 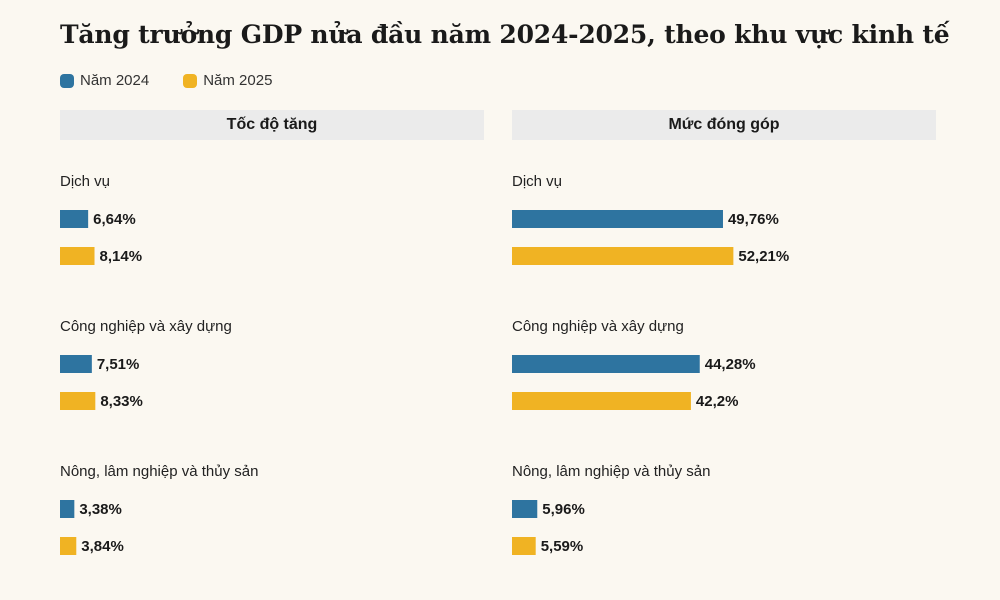 What do you see at coordinates (102, 546) in the screenshot?
I see `value-label-nam-2025-nong-lam-nghiep-va-thuy-san: 3,84%` at bounding box center [102, 546].